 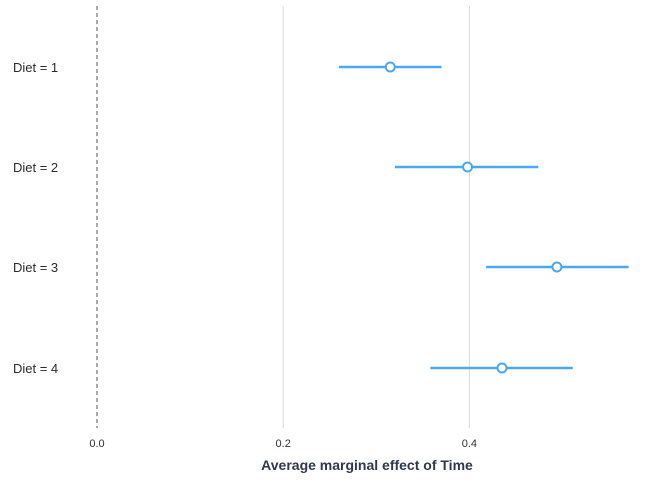 I want to click on x-tick-label: 0.2, so click(x=283, y=444).